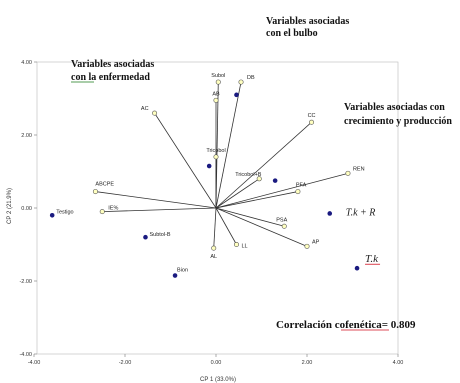 This screenshot has width=460, height=383. What do you see at coordinates (346, 325) in the screenshot?
I see `annotation-correlacion: Correlación cofenética= 0.809` at bounding box center [346, 325].